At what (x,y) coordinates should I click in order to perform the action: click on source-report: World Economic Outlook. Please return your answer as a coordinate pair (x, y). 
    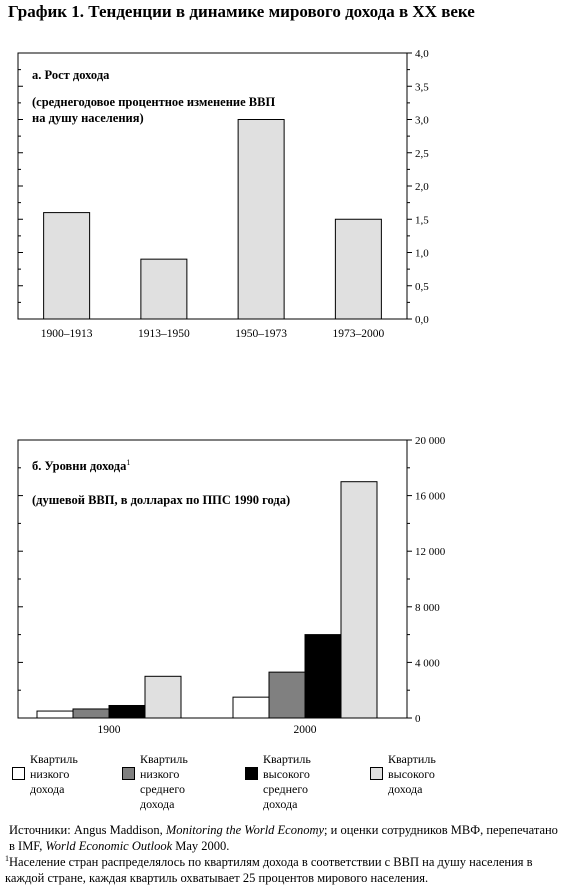
    Looking at the image, I should click on (109, 846).